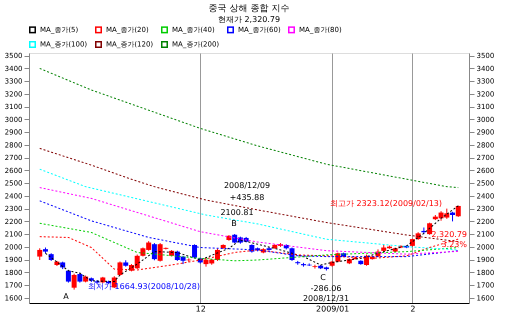  I want to click on annotation: 2008/12/31, so click(326, 298).